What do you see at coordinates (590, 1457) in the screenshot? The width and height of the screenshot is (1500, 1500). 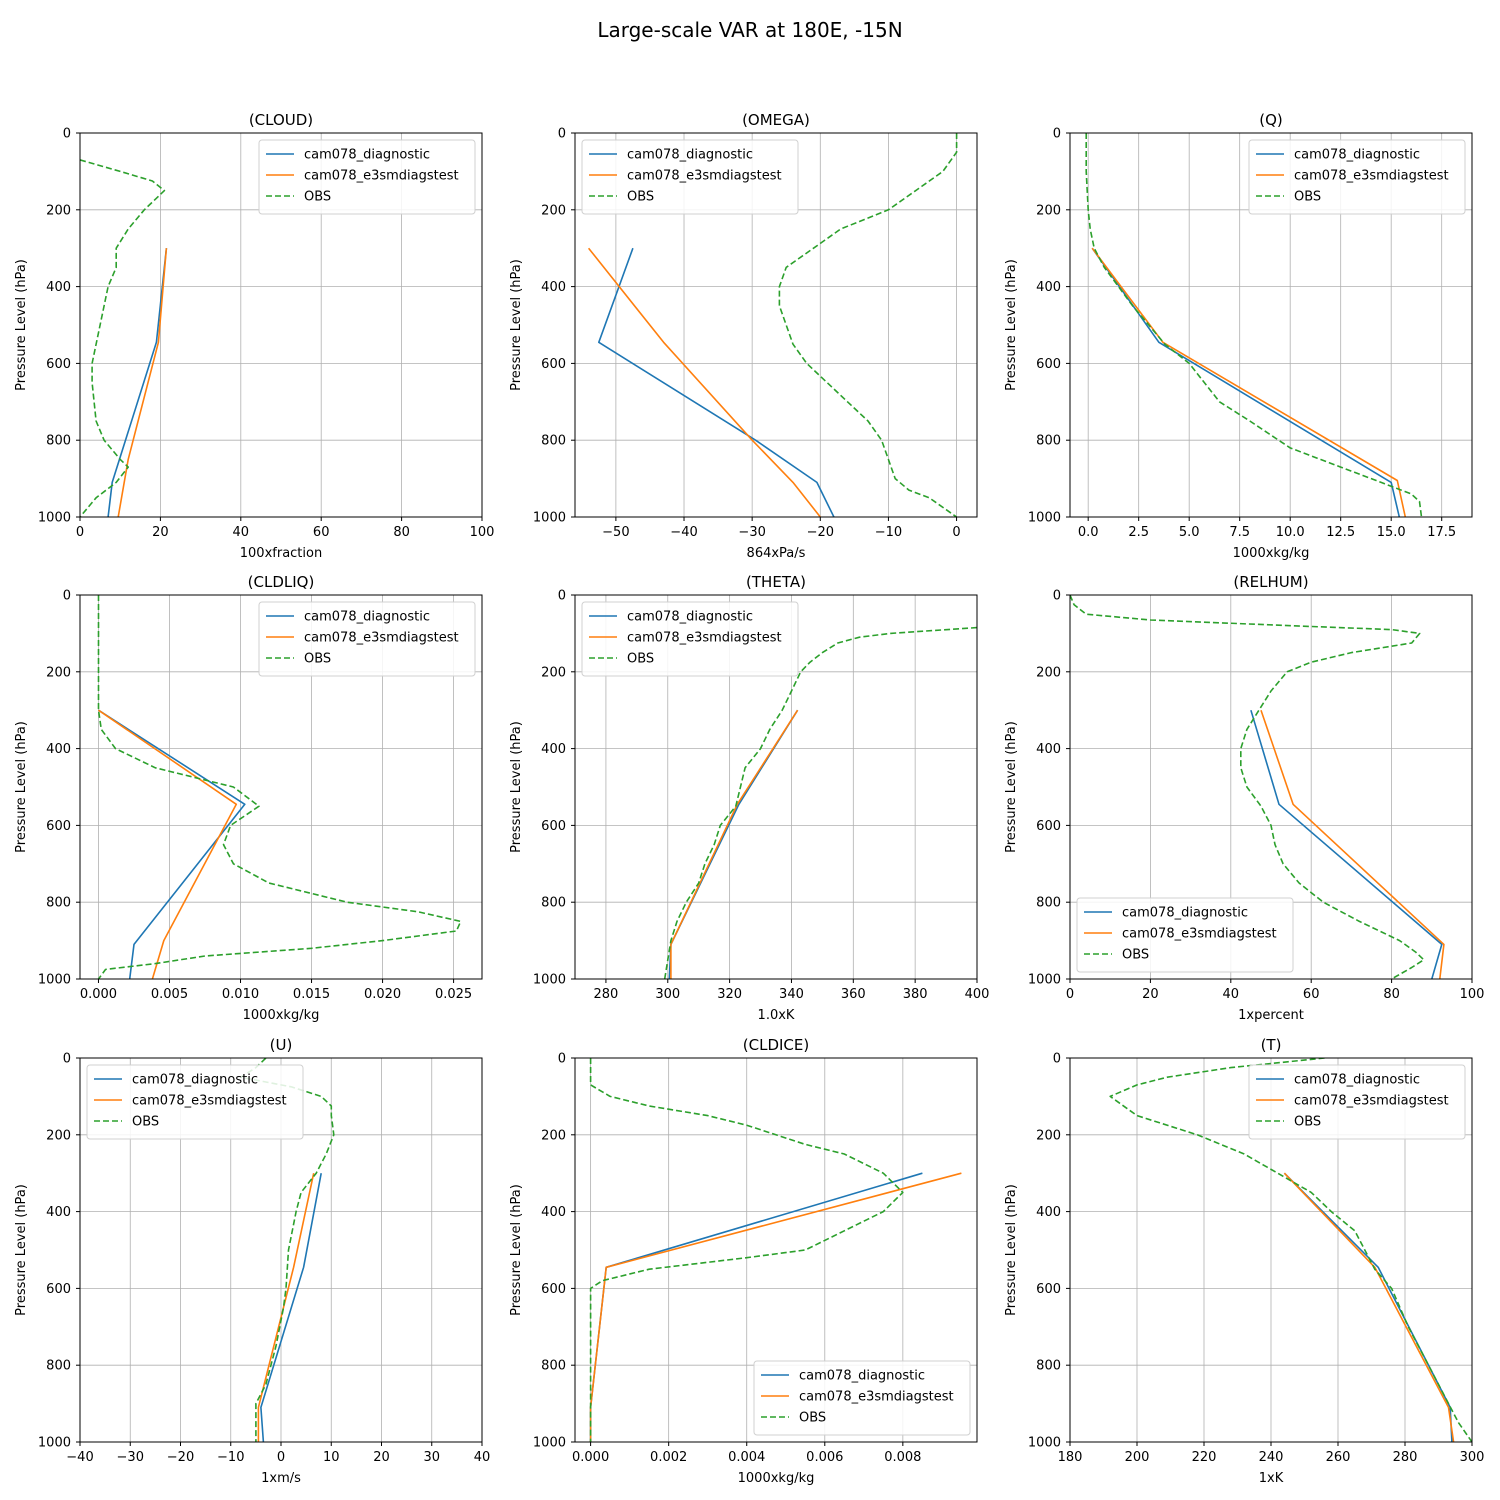 I see `x-tick-label: 0.000` at bounding box center [590, 1457].